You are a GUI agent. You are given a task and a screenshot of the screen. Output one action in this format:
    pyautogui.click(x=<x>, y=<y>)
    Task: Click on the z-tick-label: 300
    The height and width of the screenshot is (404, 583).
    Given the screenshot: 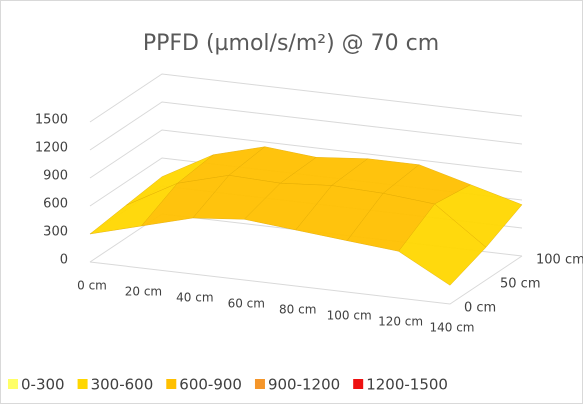 What is the action you would take?
    pyautogui.click(x=55, y=232)
    